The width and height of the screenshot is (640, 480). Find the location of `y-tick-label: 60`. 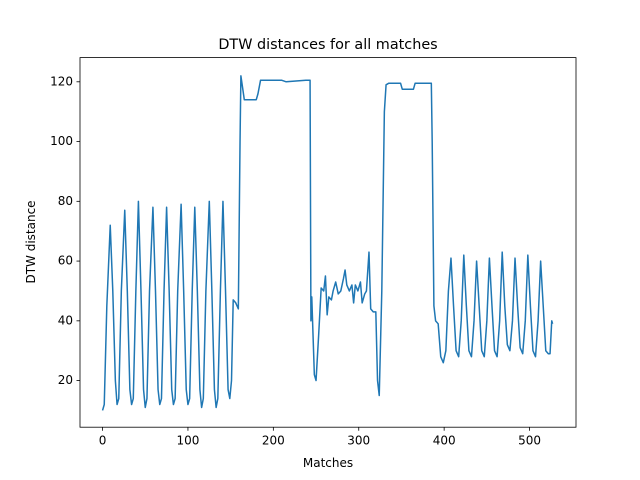

y-tick-label: 60 is located at coordinates (65, 261).